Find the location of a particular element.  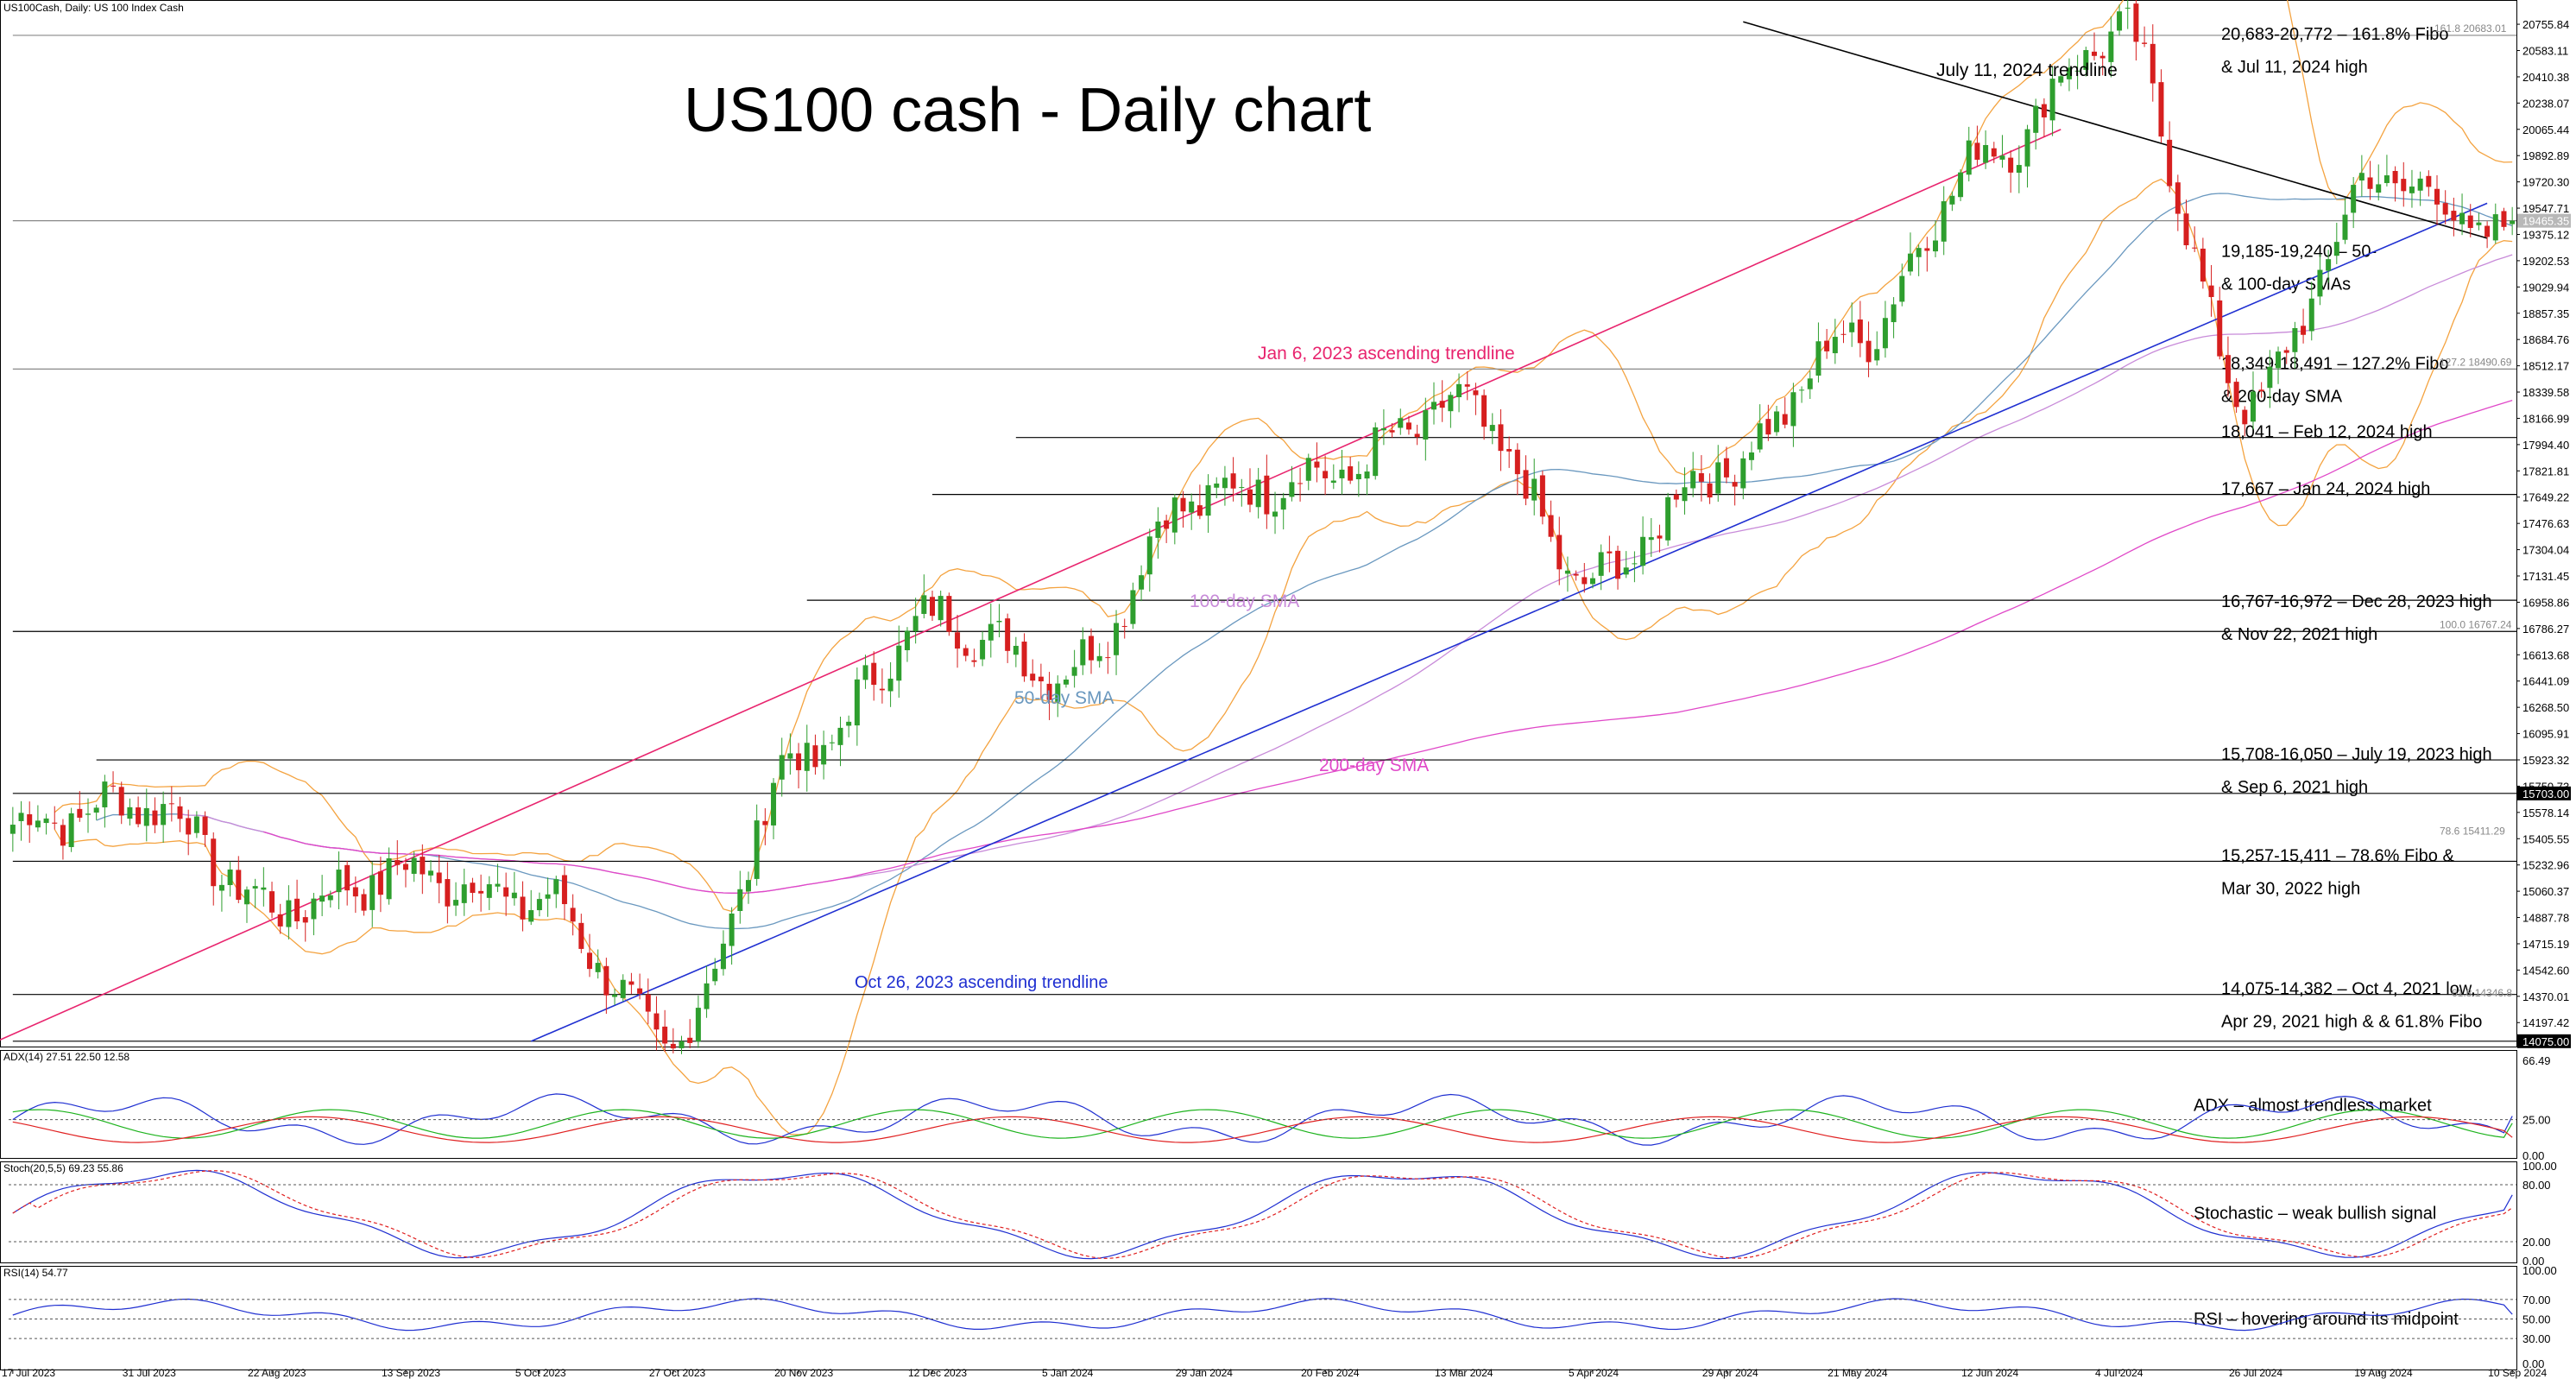

axis-tick-label: 15578.14 is located at coordinates (2545, 813).